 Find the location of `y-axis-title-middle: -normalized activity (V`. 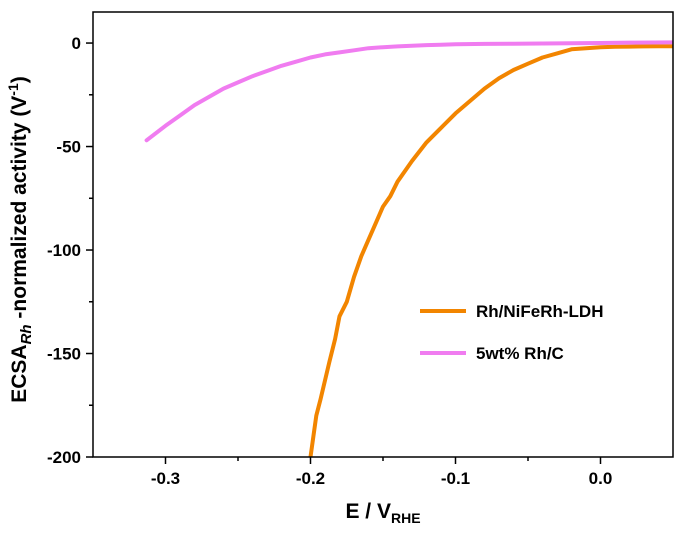

y-axis-title-middle: -normalized activity (V is located at coordinates (19, 210).